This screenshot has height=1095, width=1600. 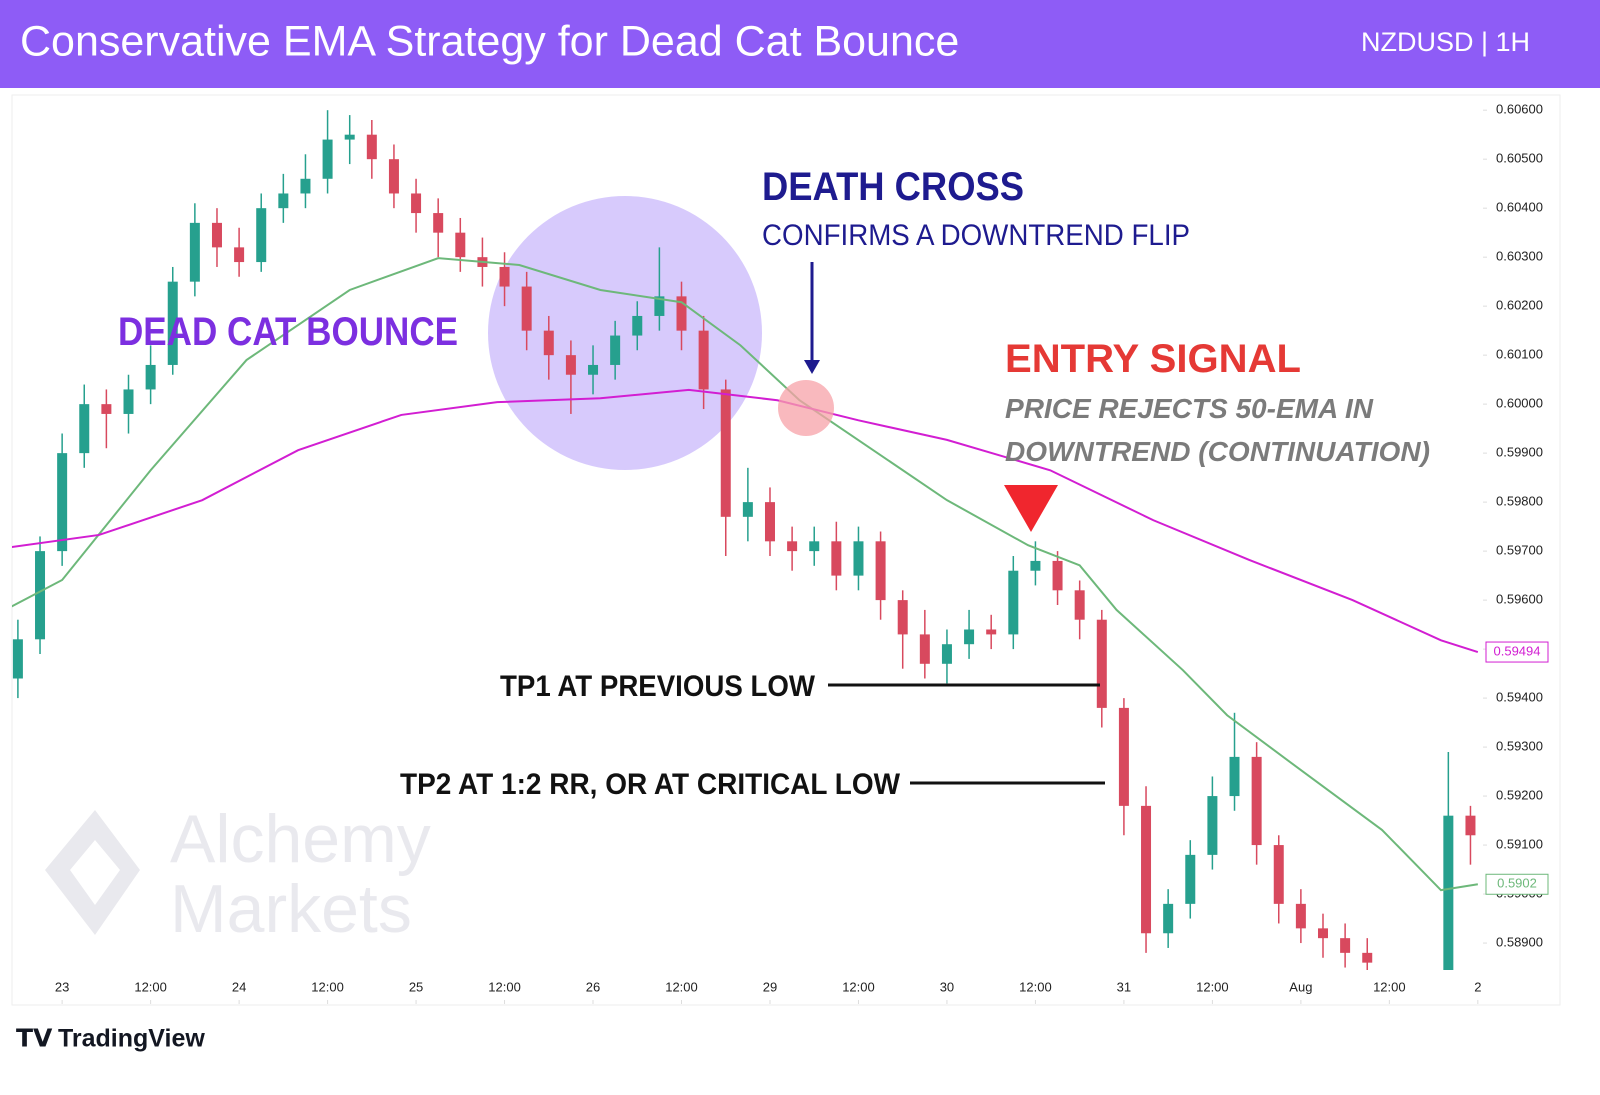 What do you see at coordinates (300, 839) in the screenshot?
I see `watermark-text: Alchemy` at bounding box center [300, 839].